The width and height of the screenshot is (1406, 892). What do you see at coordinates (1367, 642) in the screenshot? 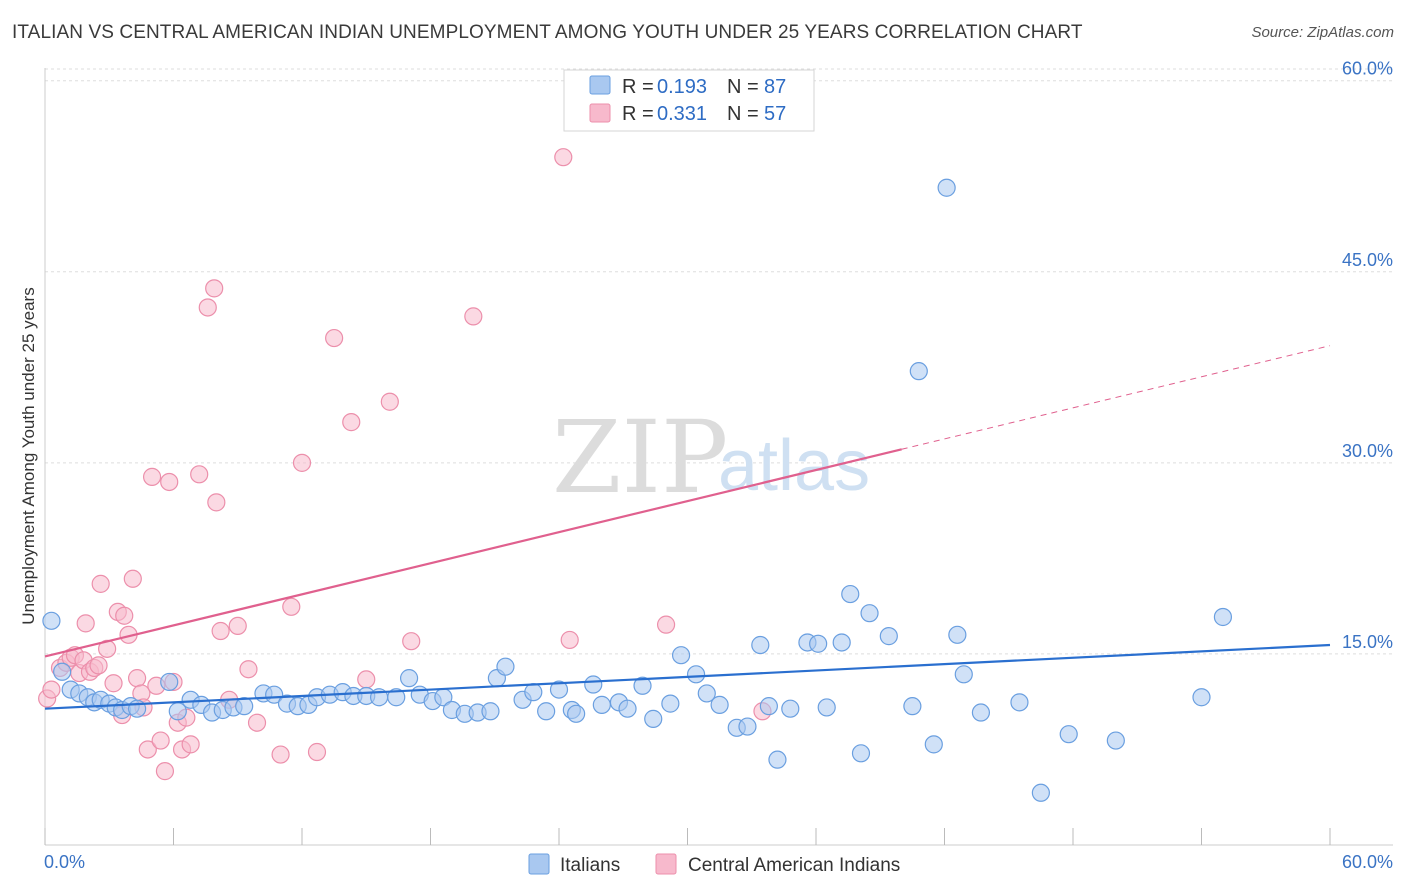
I see `y-tick-label: 15.0%` at bounding box center [1367, 642].